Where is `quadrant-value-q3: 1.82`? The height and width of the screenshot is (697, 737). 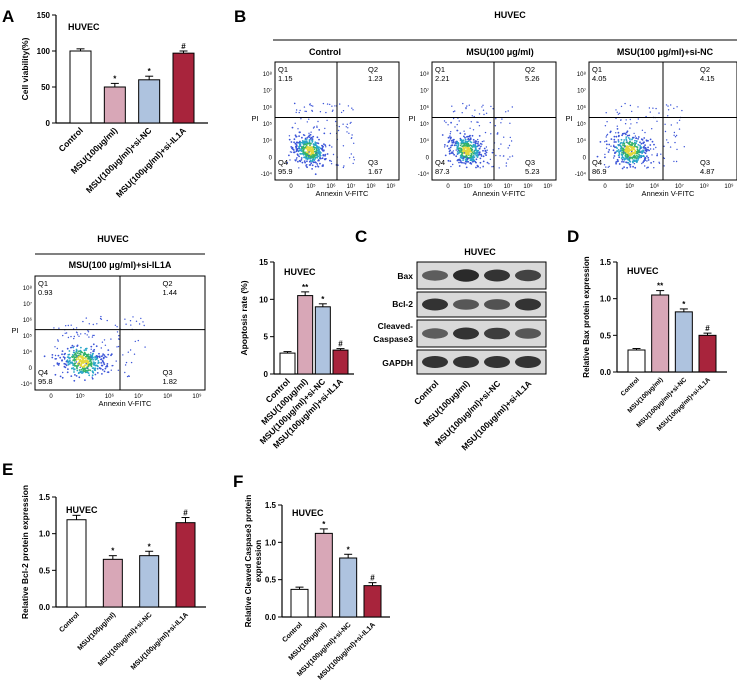 quadrant-value-q3: 1.82 is located at coordinates (170, 381).